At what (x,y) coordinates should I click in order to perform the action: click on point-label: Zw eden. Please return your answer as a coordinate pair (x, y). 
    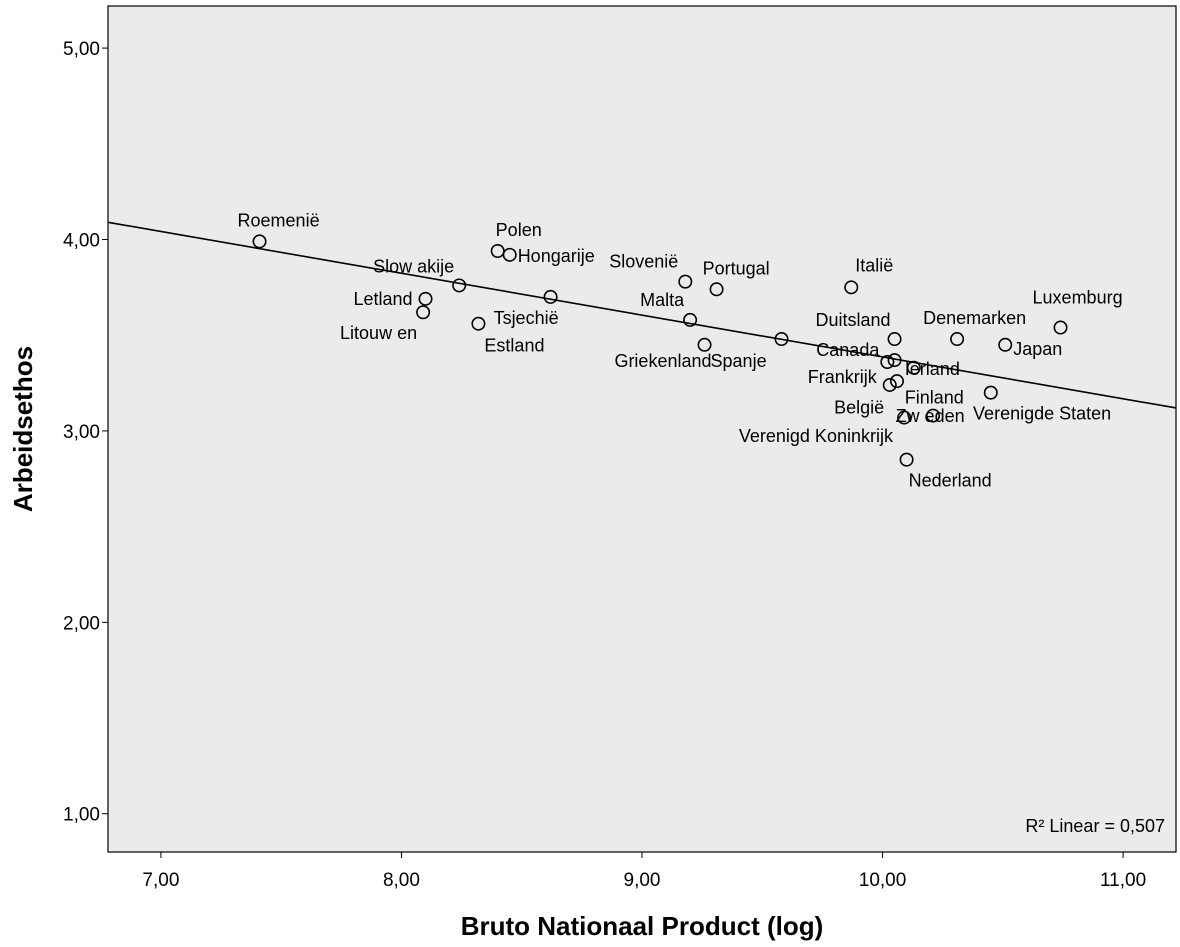
    Looking at the image, I should click on (930, 416).